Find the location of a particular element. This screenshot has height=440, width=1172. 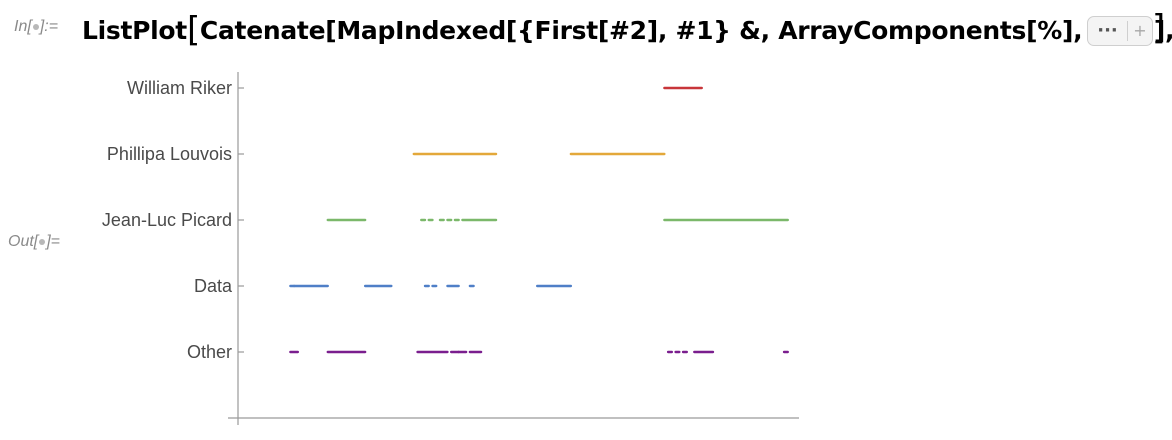

close-bracket: ] is located at coordinates (1159, 28).